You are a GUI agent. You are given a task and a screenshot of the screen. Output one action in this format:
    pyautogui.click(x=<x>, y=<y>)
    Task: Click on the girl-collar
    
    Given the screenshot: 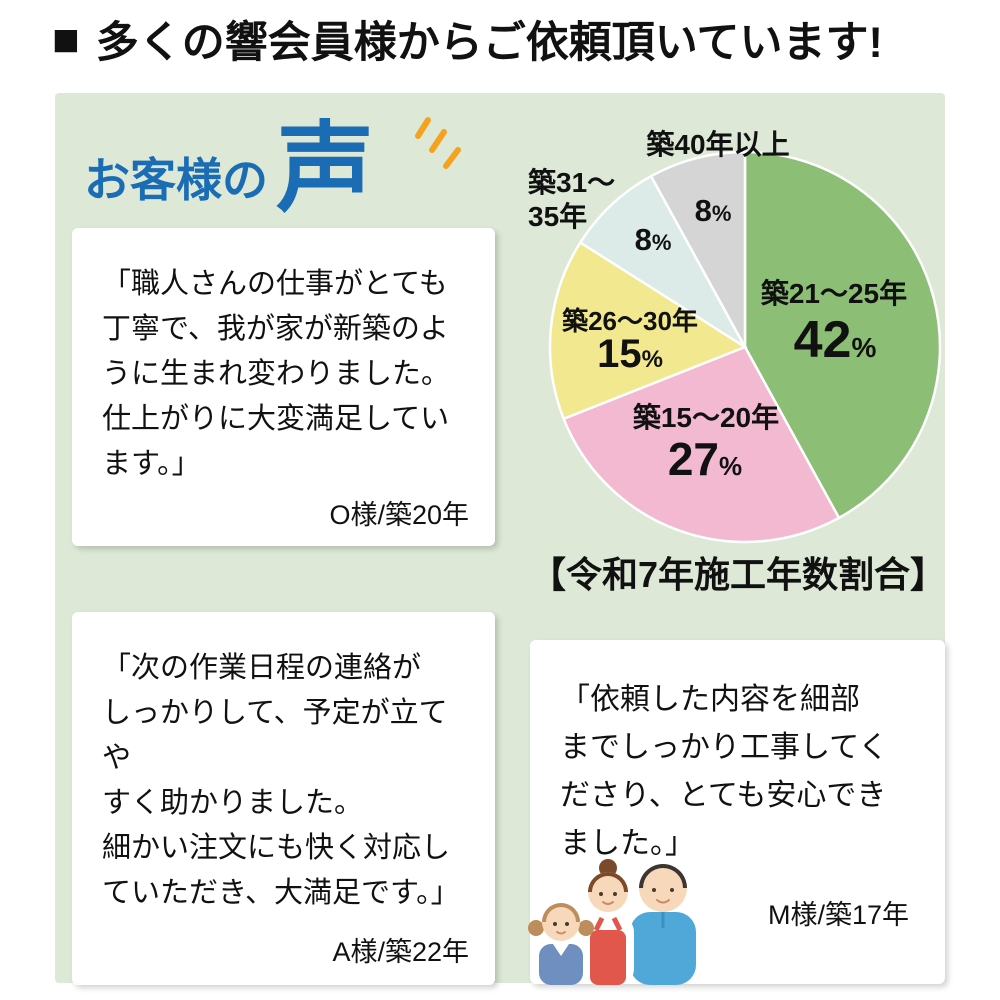 What is the action you would take?
    pyautogui.click(x=561, y=950)
    